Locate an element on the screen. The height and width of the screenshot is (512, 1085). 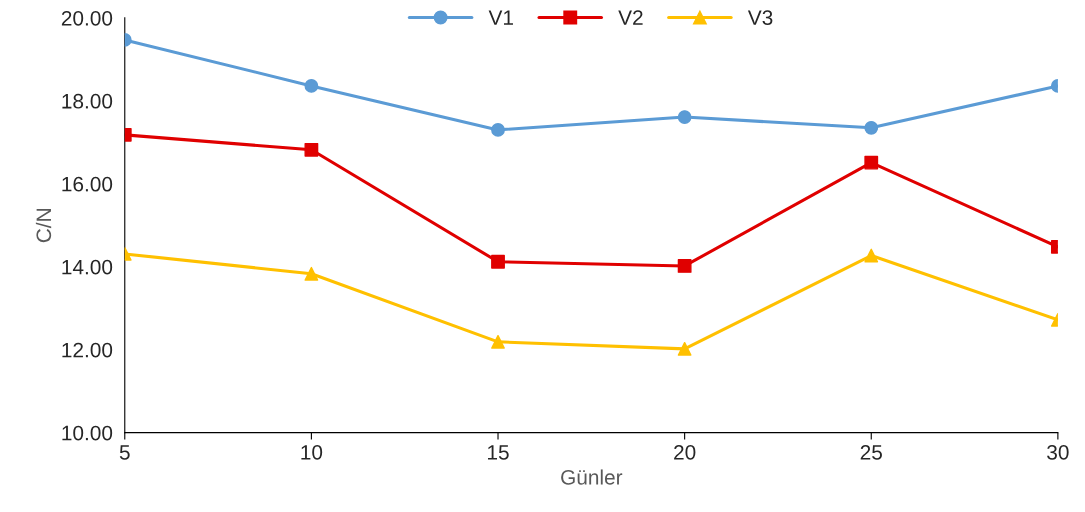
legend-label: V3 is located at coordinates (760, 17).